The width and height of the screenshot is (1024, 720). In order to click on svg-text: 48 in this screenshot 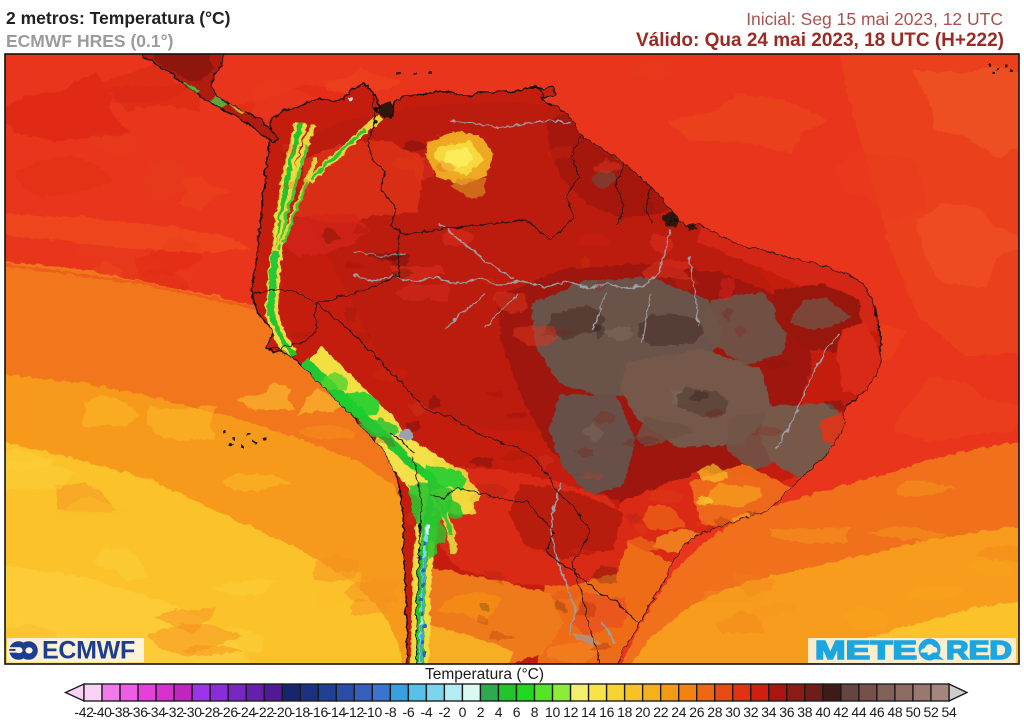, I will do `click(894, 712)`.